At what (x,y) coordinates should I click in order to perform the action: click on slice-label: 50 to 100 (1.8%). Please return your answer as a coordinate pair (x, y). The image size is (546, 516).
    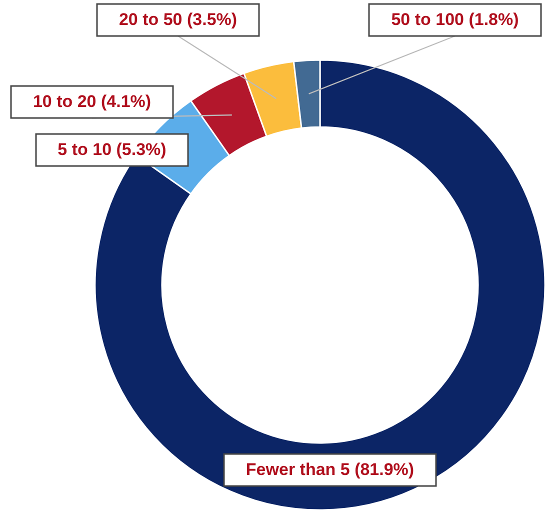
    Looking at the image, I should click on (455, 19).